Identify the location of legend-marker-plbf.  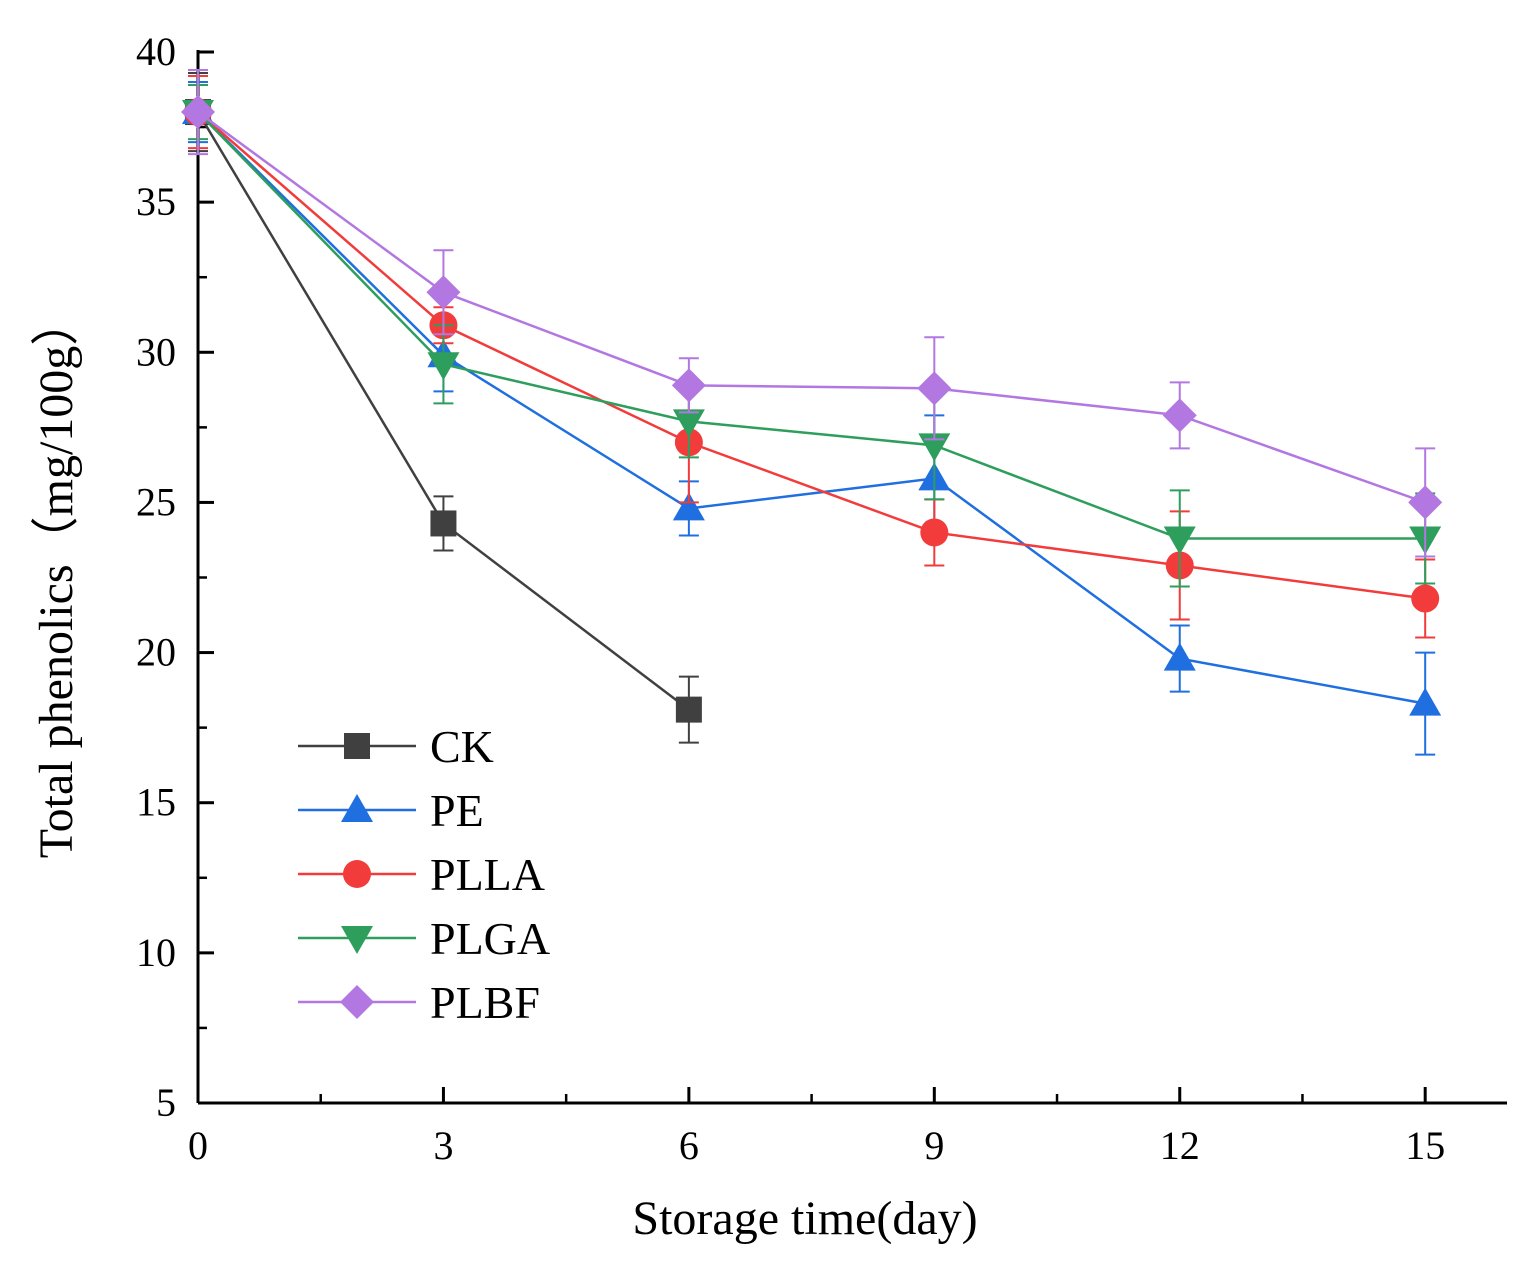
(357, 1002).